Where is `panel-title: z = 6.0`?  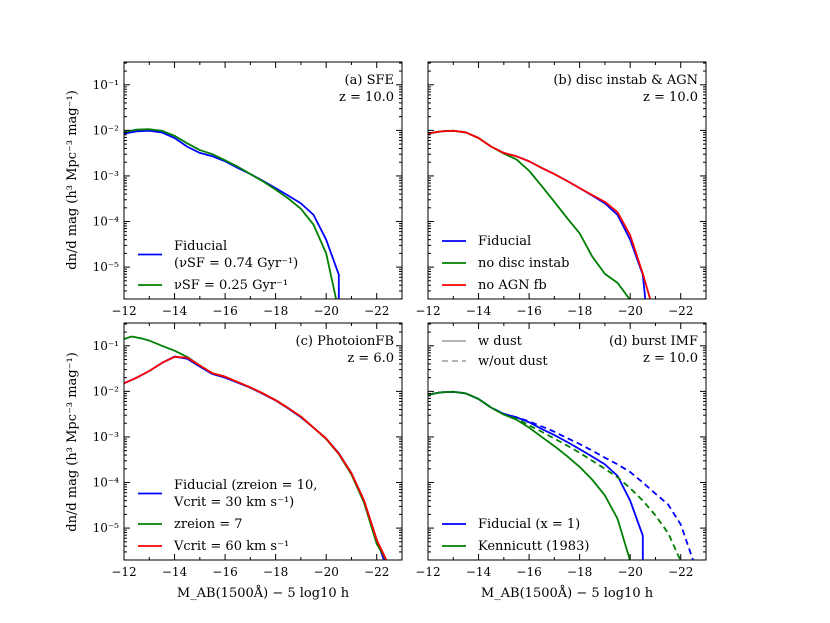
panel-title: z = 6.0 is located at coordinates (370, 358).